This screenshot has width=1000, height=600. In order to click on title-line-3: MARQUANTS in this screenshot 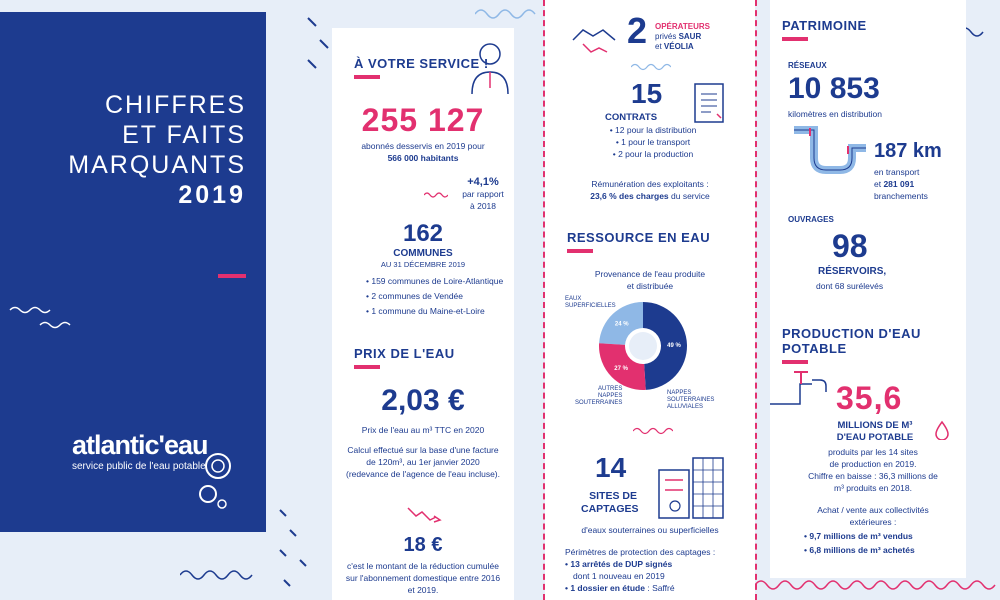, I will do `click(157, 165)`.